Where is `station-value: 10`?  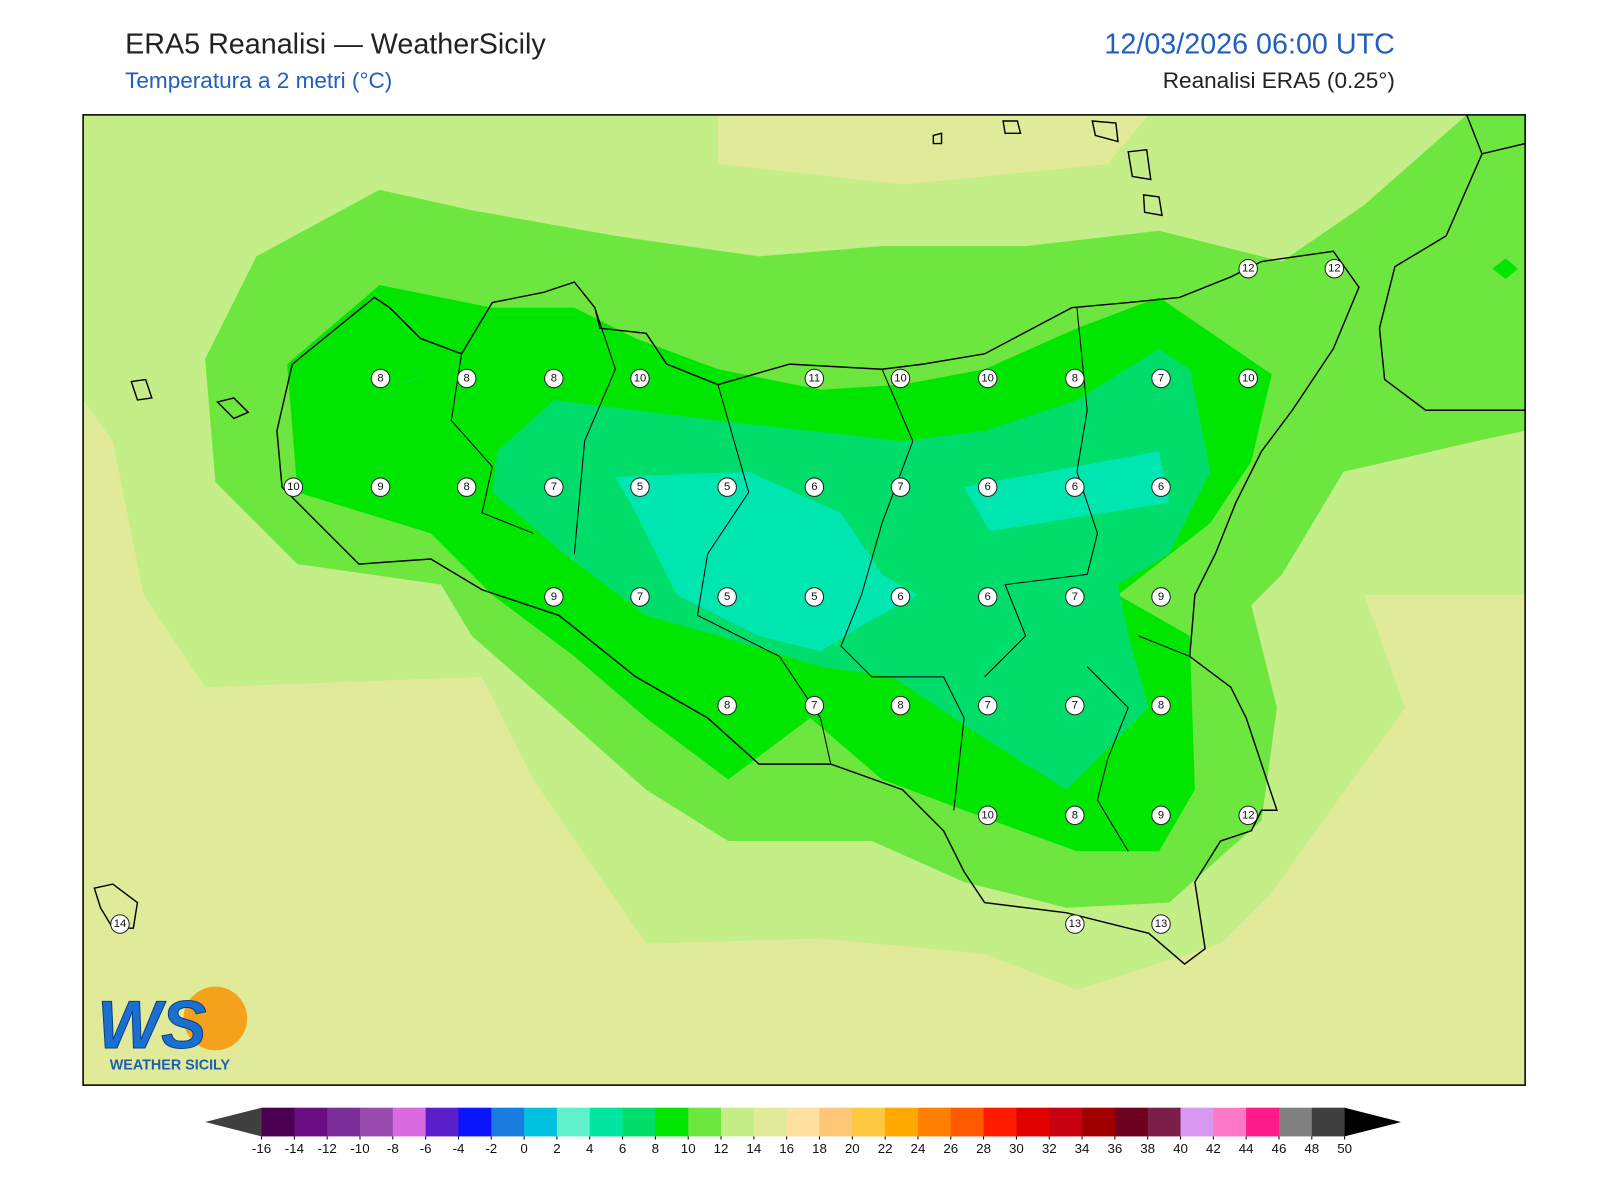
station-value: 10 is located at coordinates (1248, 378).